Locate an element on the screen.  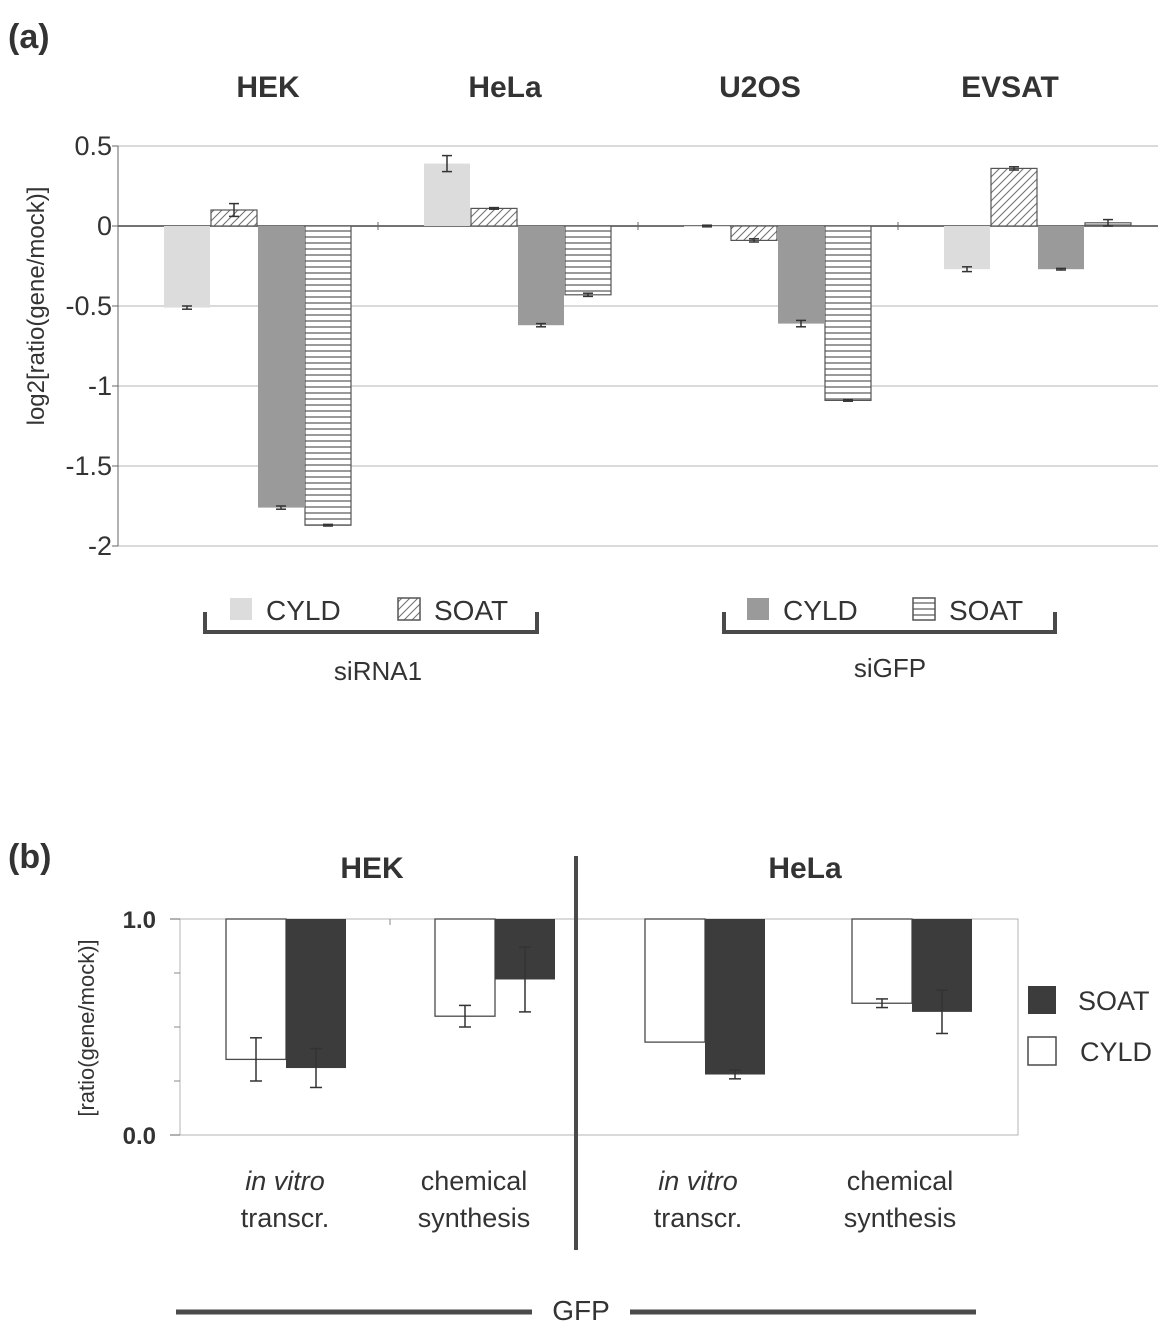
category-label-hela-chem-2: synthesis is located at coordinates (900, 1218).